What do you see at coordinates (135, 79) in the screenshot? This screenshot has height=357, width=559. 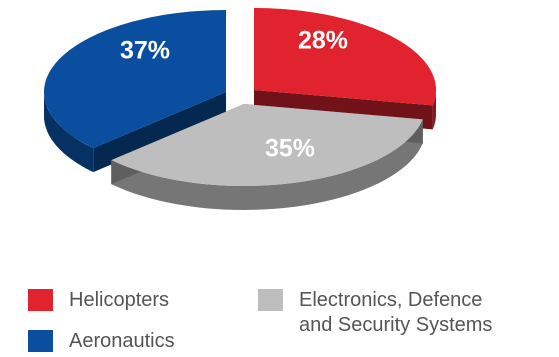 I see `pie-slice-aeronautics` at bounding box center [135, 79].